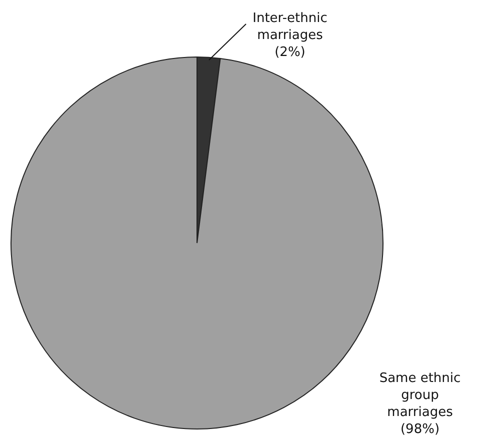 The width and height of the screenshot is (484, 443). Describe the element at coordinates (290, 27) in the screenshot. I see `slice-label: Inter-ethnic marriages` at that location.